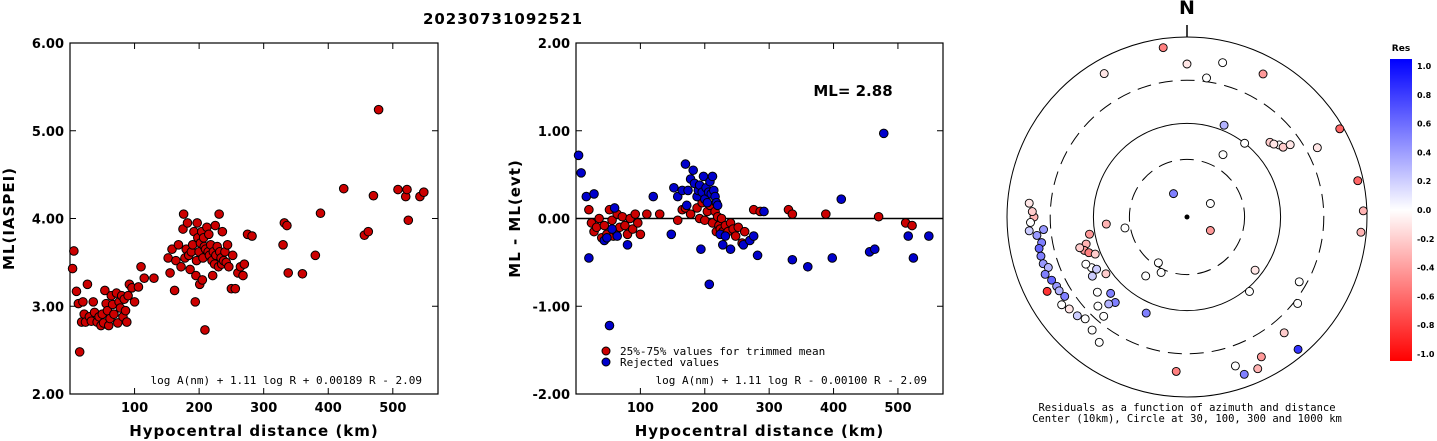 The width and height of the screenshot is (1437, 441). Describe the element at coordinates (48, 132) in the screenshot. I see `y-tick-label: 5.00` at that location.